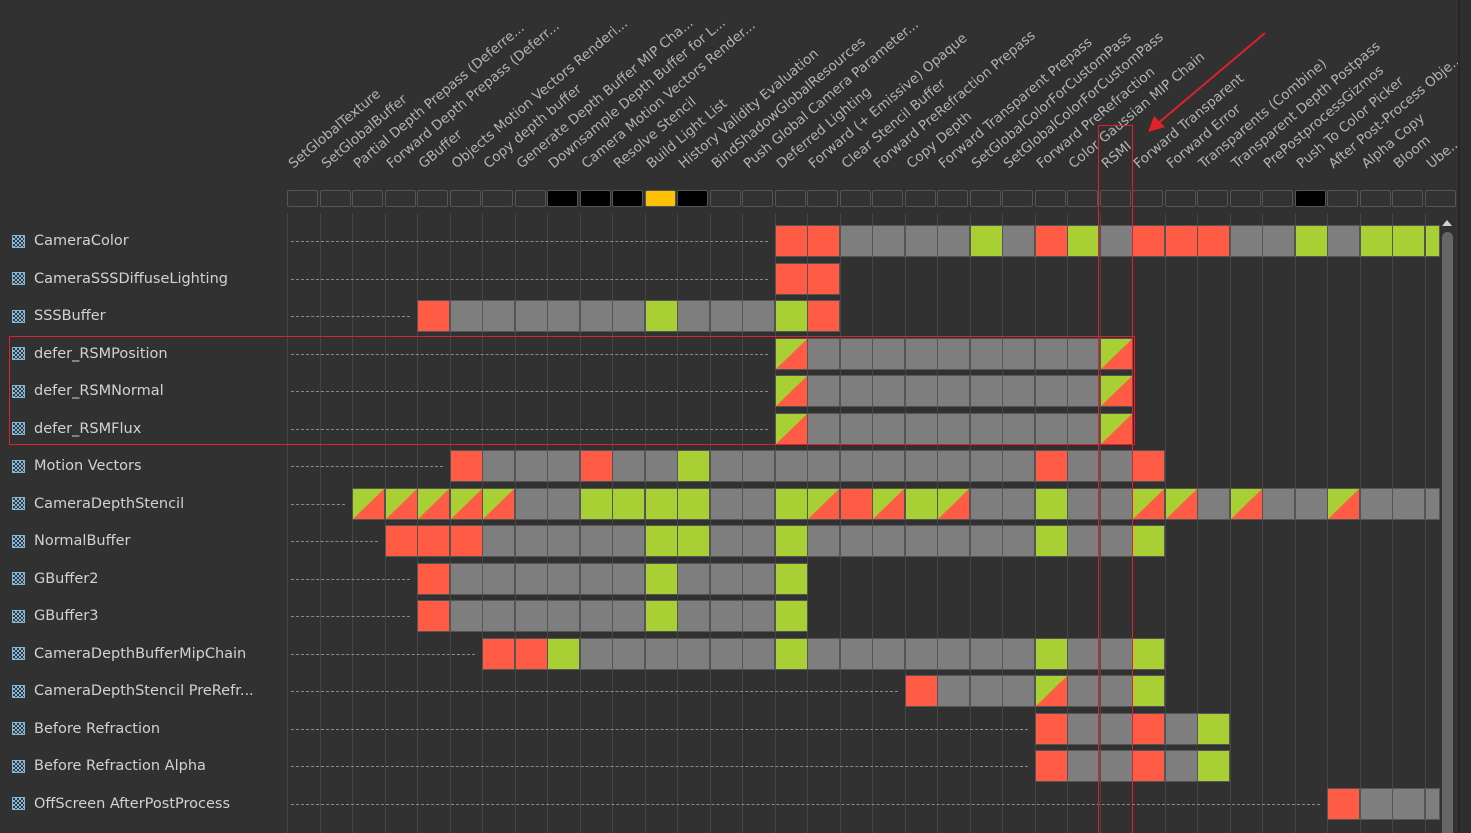  I want to click on resource-label: Before Refraction, so click(86, 729).